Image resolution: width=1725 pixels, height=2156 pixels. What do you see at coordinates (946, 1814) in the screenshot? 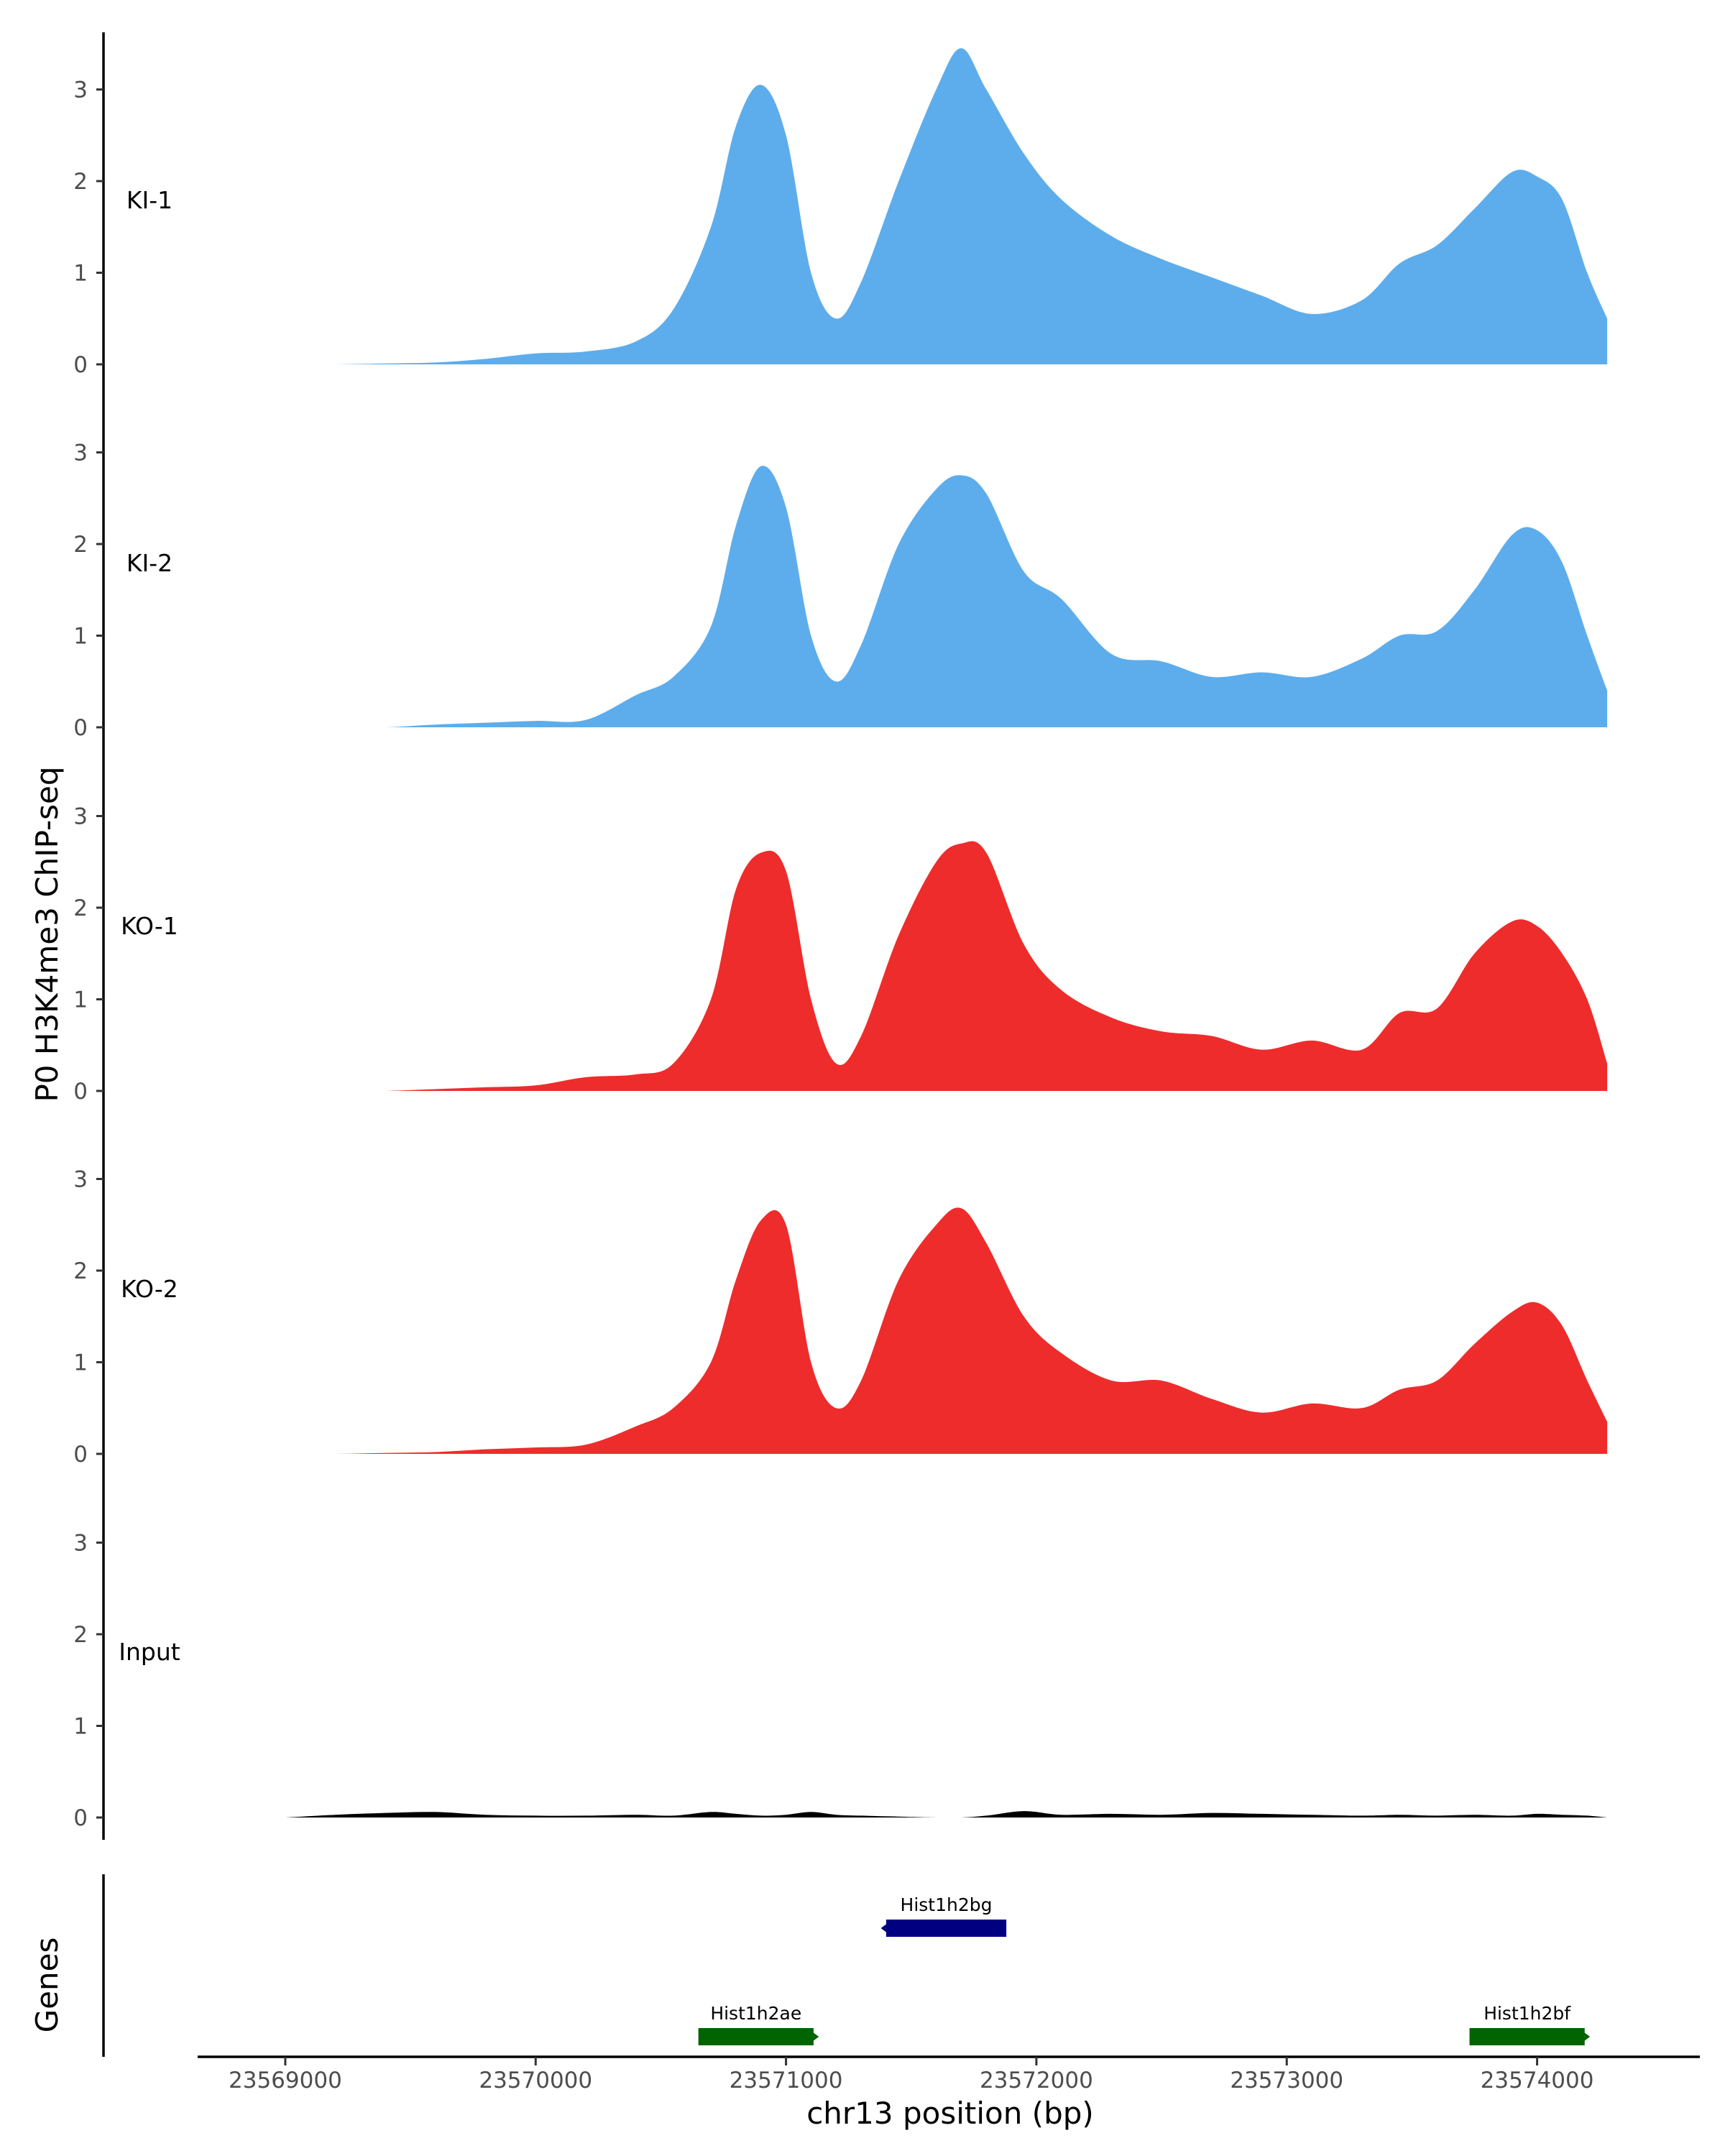
I see `coverage-area-input` at bounding box center [946, 1814].